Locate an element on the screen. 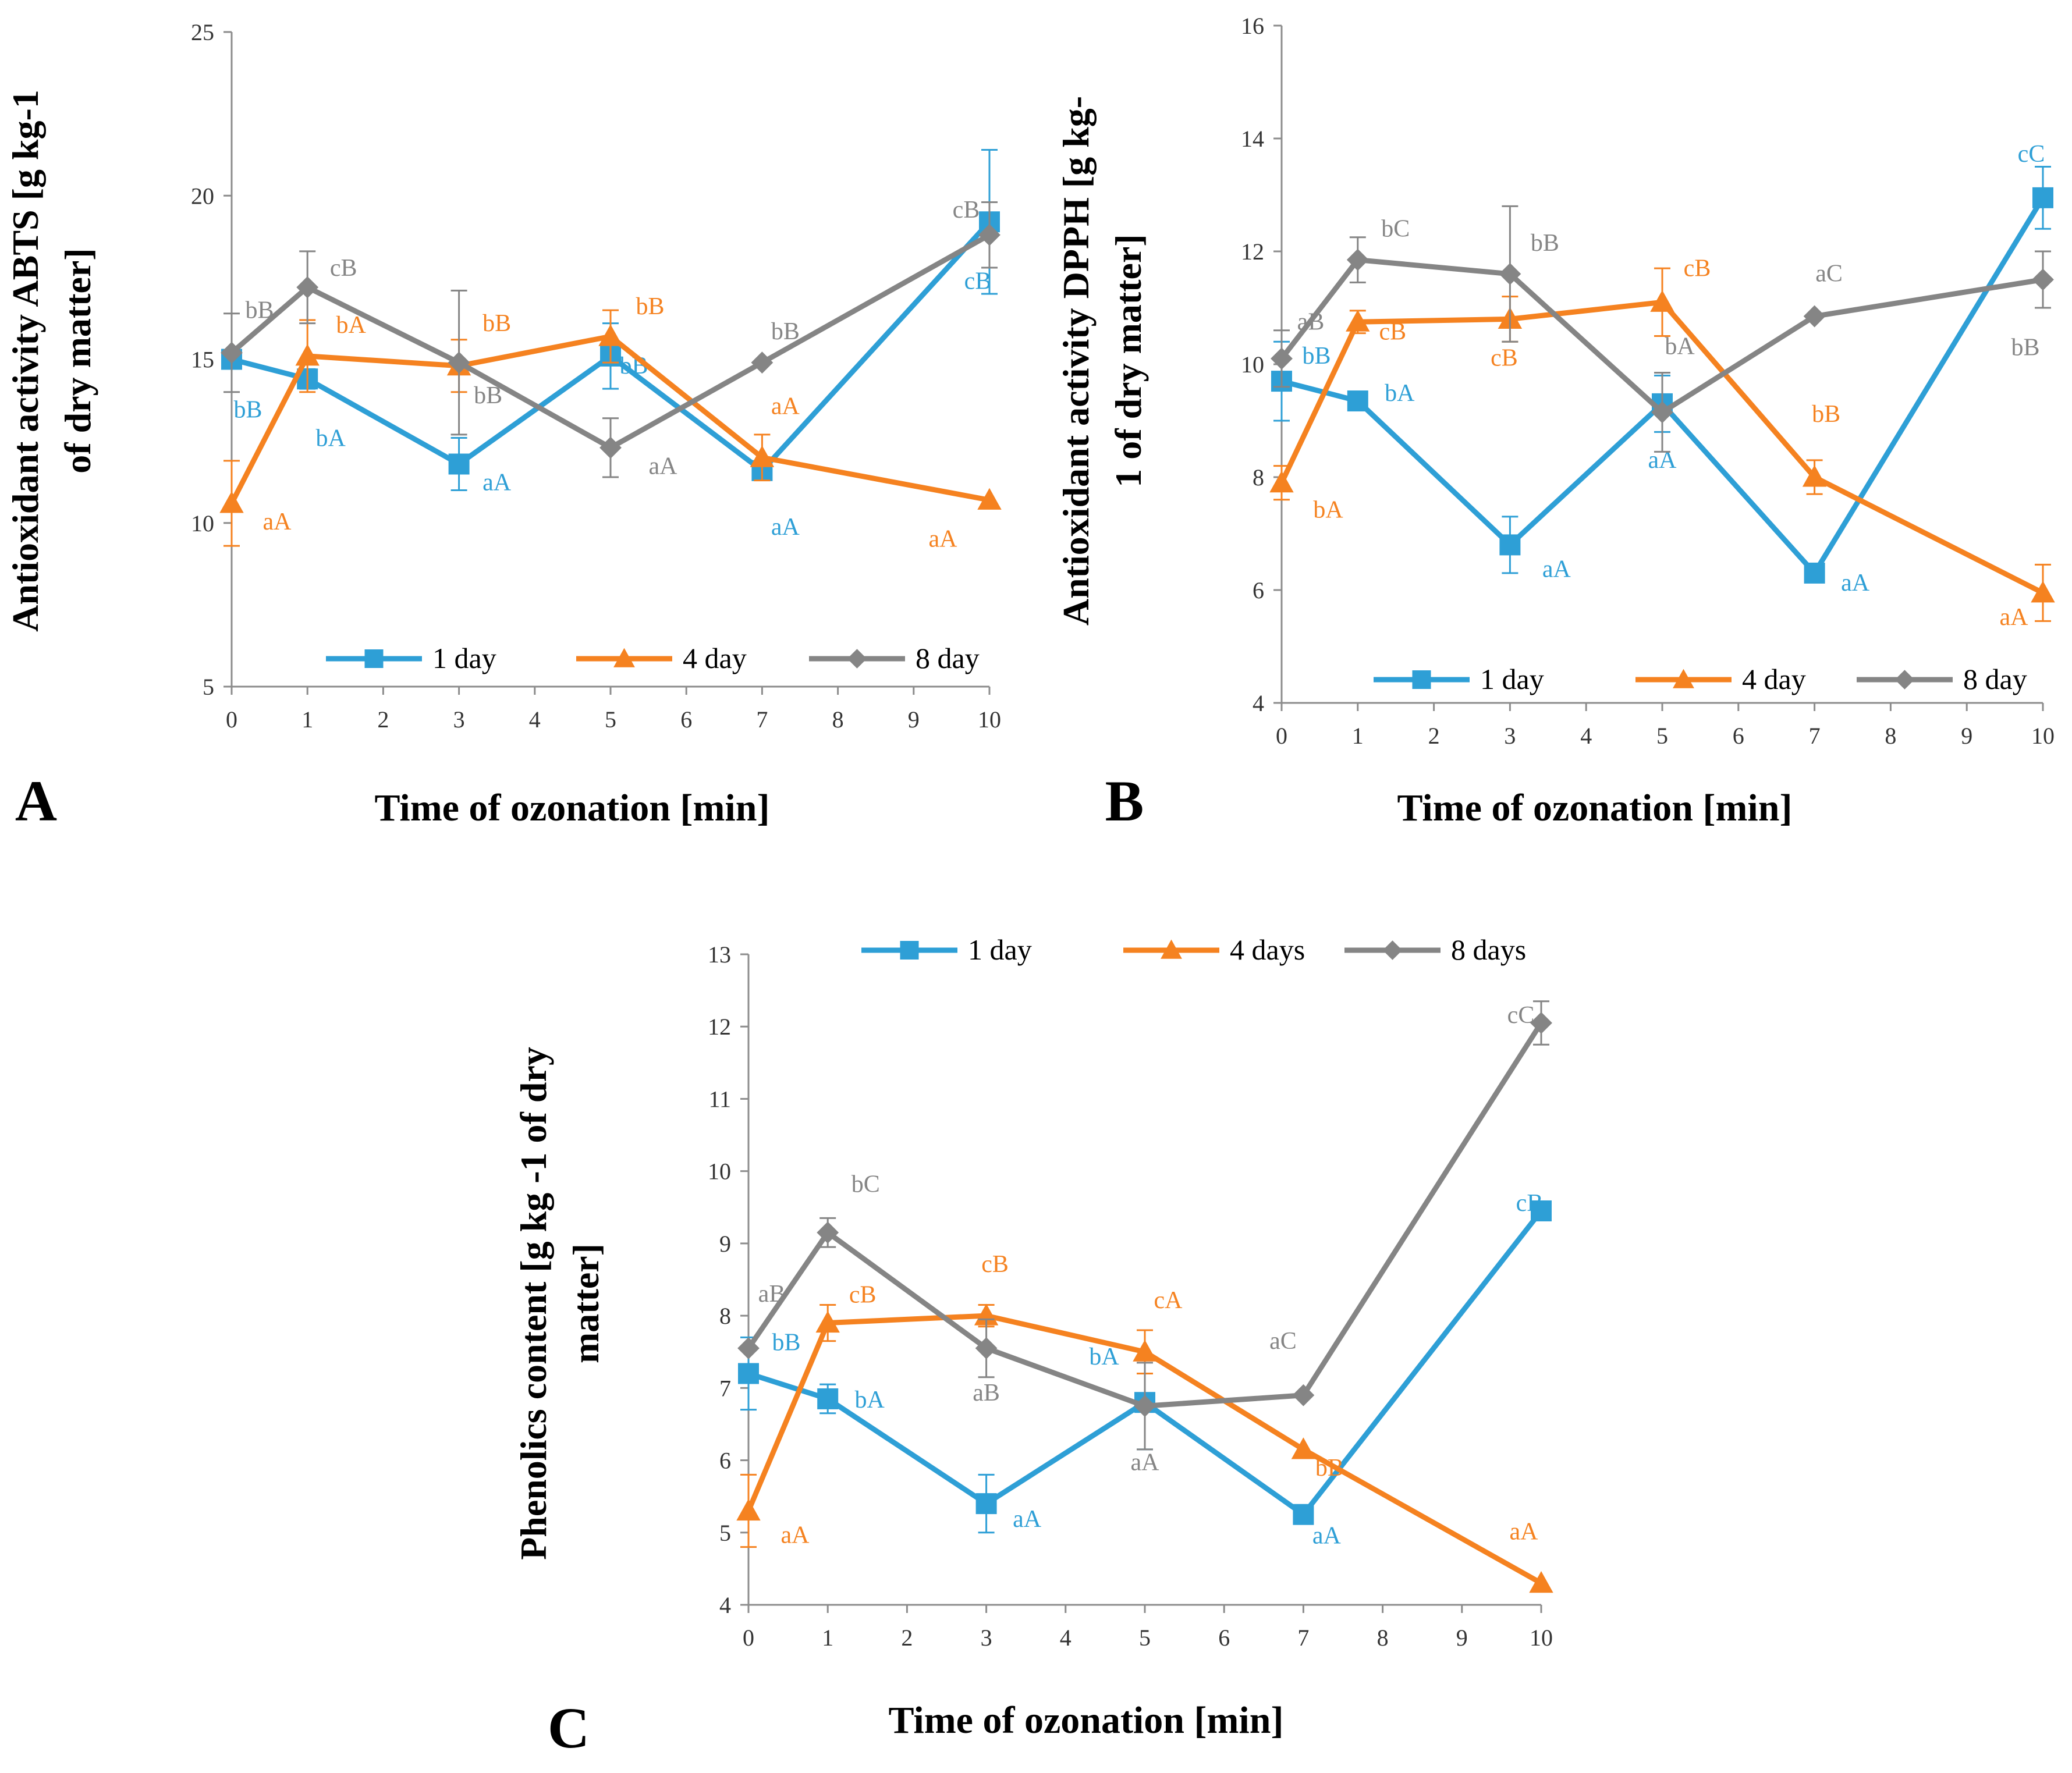 The width and height of the screenshot is (2072, 1773). x-axis-label: Time of ozonation [min] is located at coordinates (1086, 1720).